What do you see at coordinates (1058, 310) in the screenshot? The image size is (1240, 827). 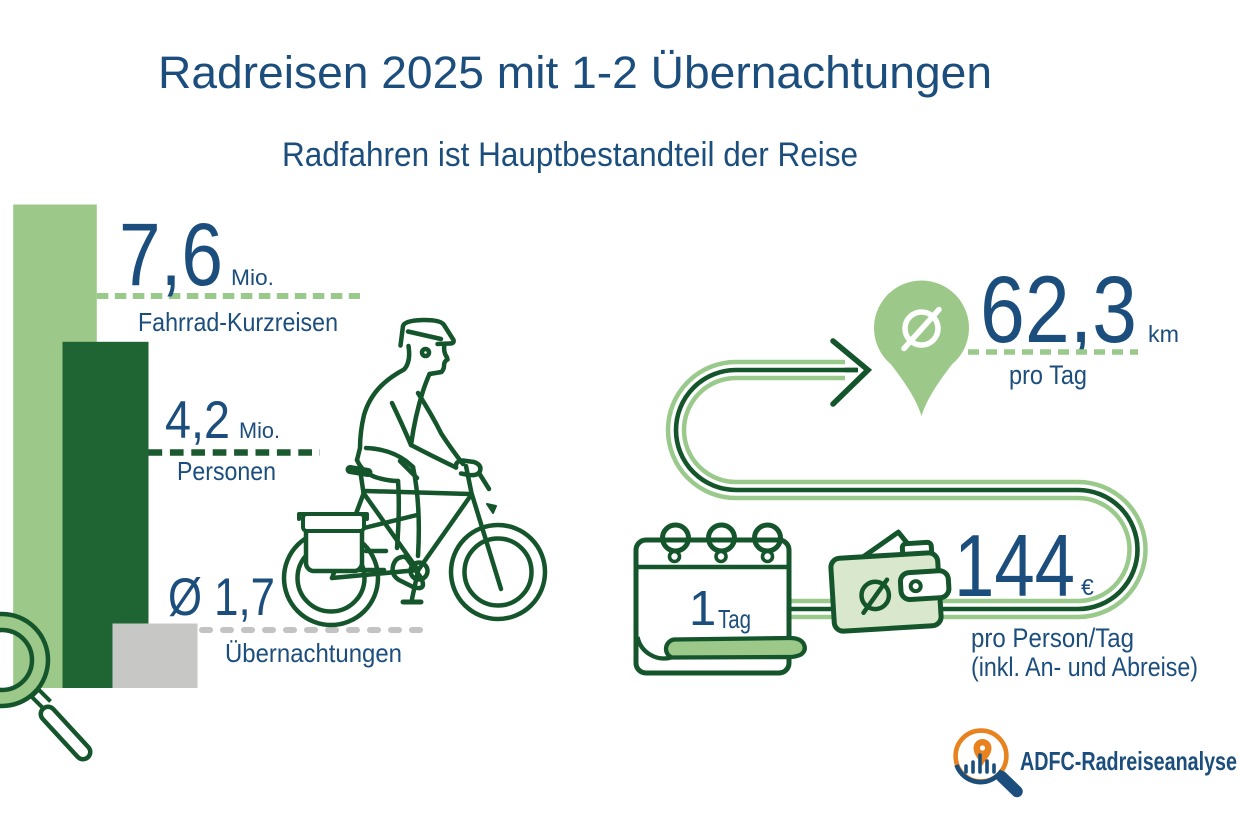 I see `svg-text: 62,3` at bounding box center [1058, 310].